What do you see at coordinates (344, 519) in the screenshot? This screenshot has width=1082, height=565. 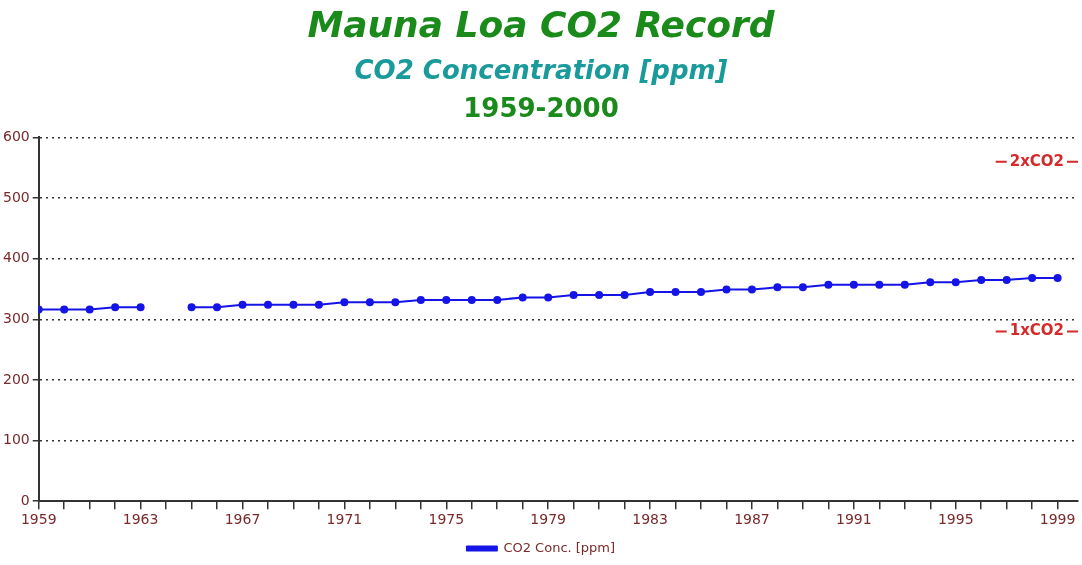 I see `x-tick-label: 1971` at bounding box center [344, 519].